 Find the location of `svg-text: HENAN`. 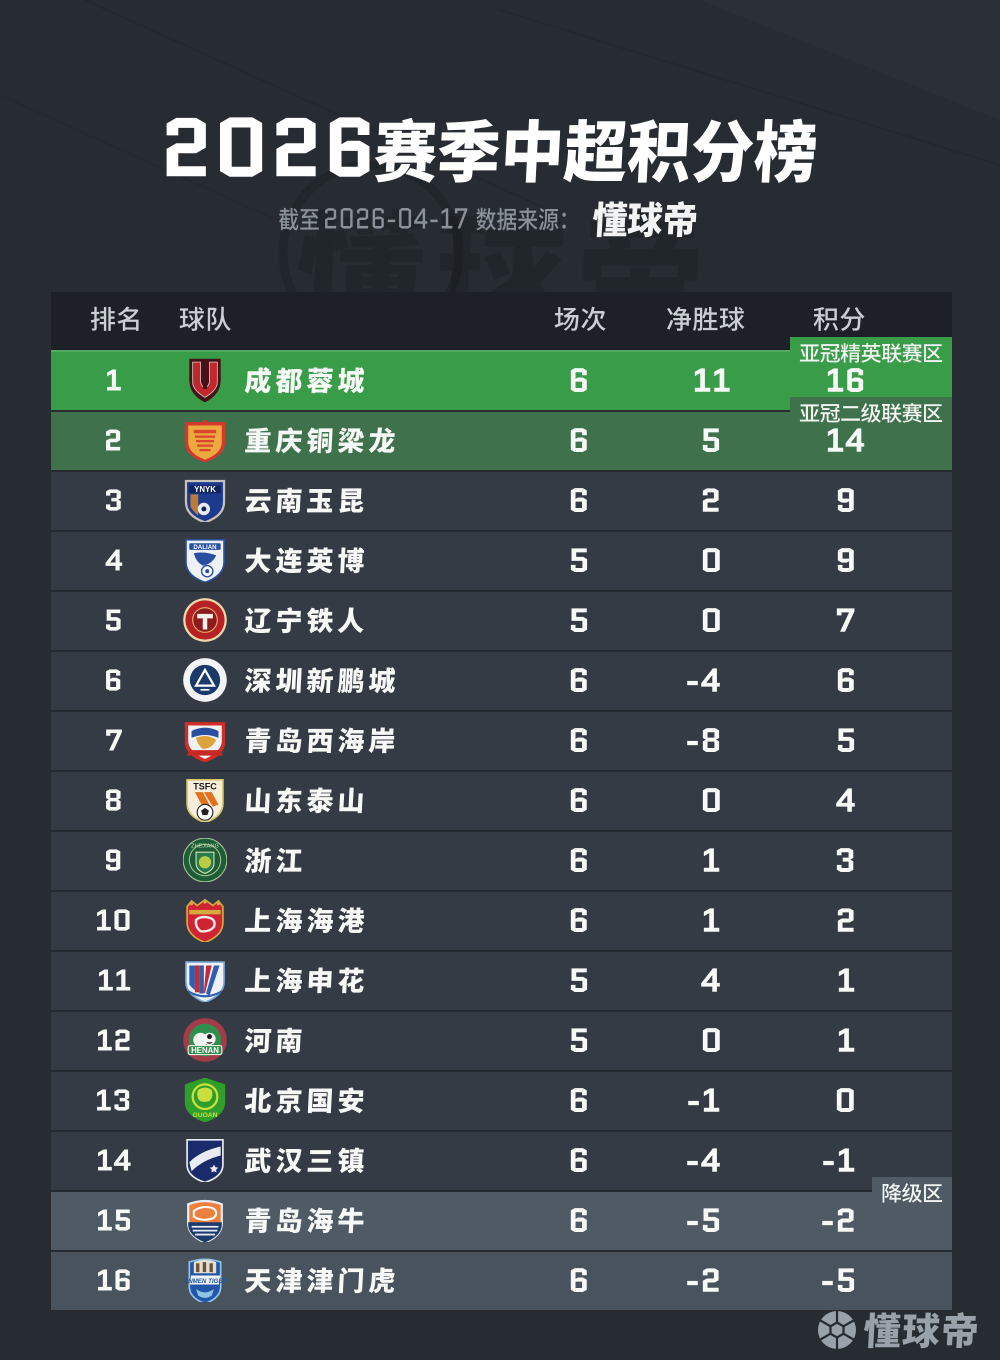

svg-text: HENAN is located at coordinates (205, 1050).